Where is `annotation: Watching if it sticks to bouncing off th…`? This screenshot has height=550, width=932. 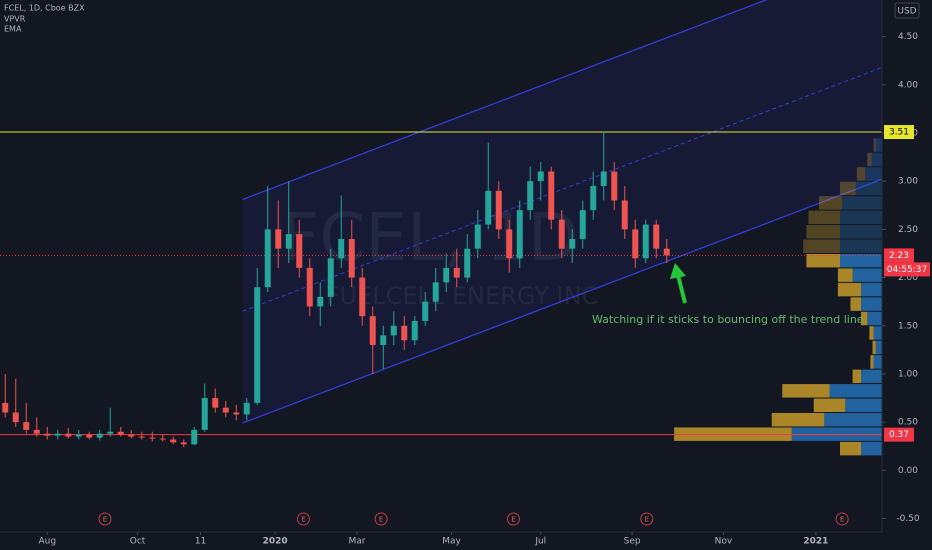 annotation: Watching if it sticks to bouncing off th… is located at coordinates (728, 319).